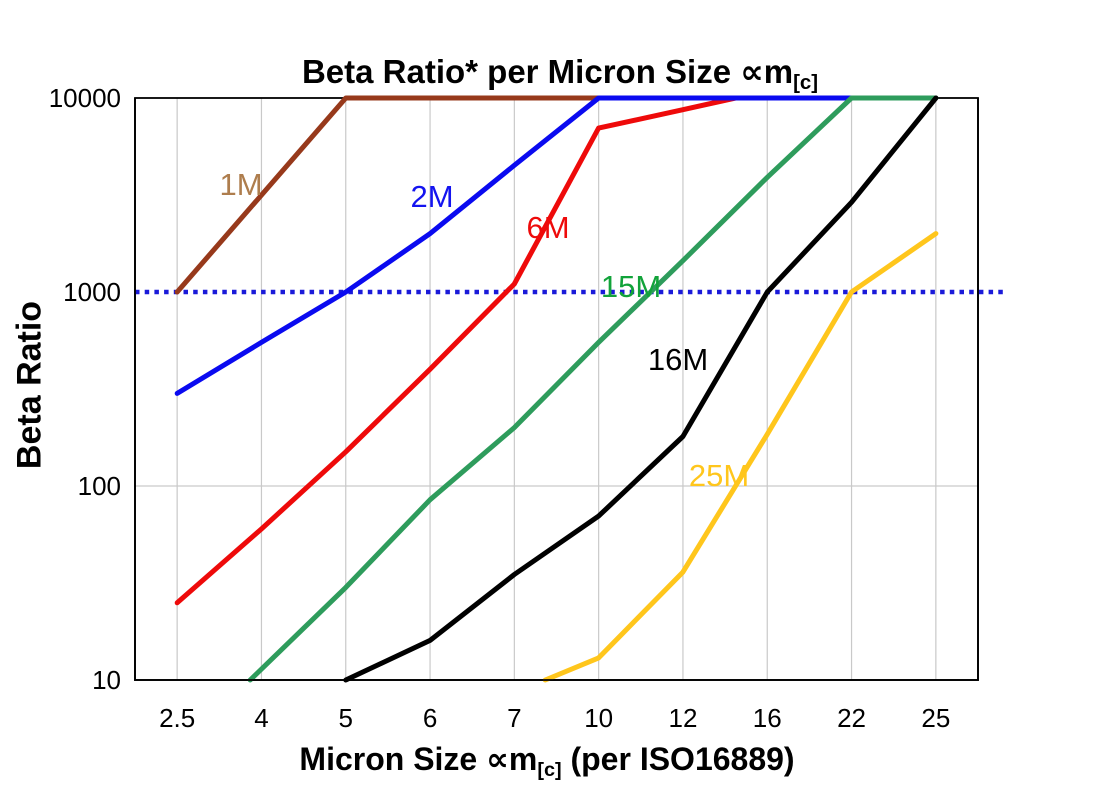  I want to click on y-tick-label: 100, so click(99, 486).